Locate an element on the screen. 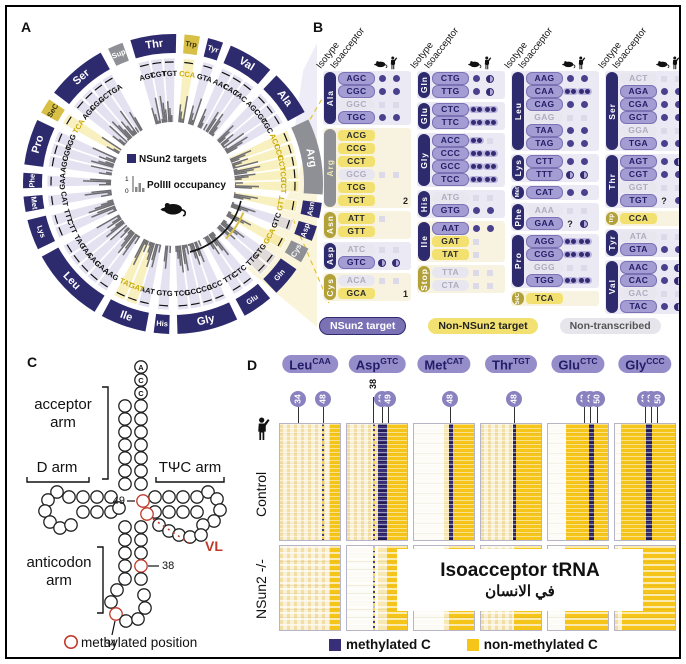 The width and height of the screenshot is (686, 664). isoacceptor-row: TGC is located at coordinates (376, 117).